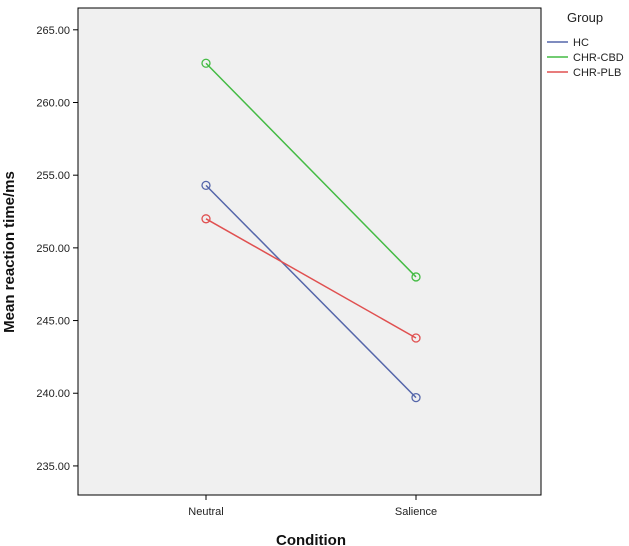 The width and height of the screenshot is (629, 546). What do you see at coordinates (53, 103) in the screenshot?
I see `y-tick-label: 260.00` at bounding box center [53, 103].